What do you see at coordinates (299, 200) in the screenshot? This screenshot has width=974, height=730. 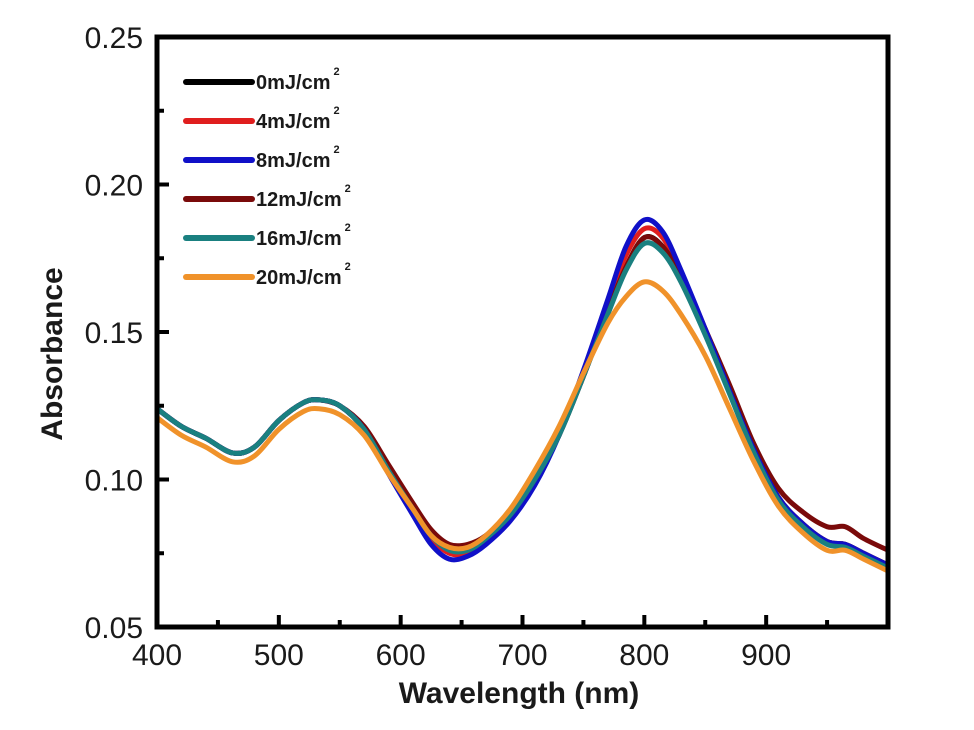 I see `legend-label: 12mJ/cm` at bounding box center [299, 200].